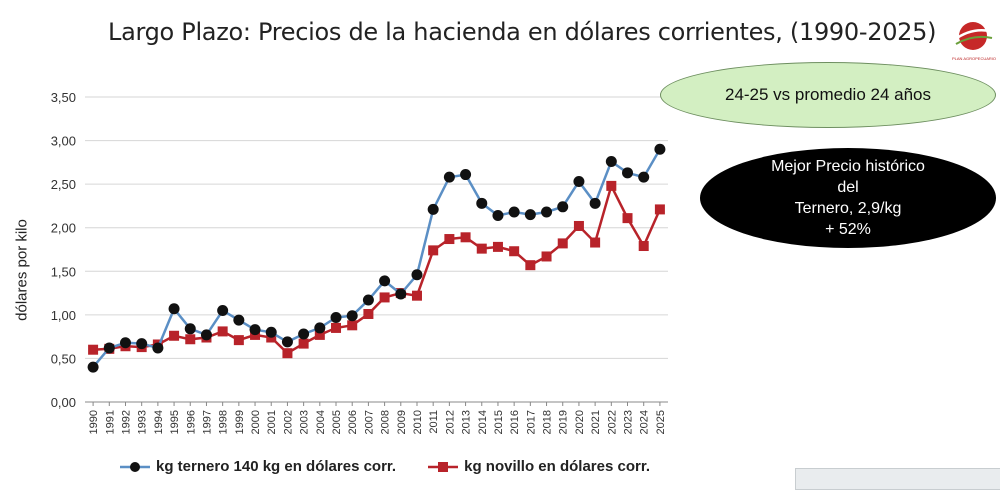 The image size is (1000, 490). What do you see at coordinates (539, 466) in the screenshot?
I see `legend-item-novillo: kg novillo en dólares corr.` at bounding box center [539, 466].